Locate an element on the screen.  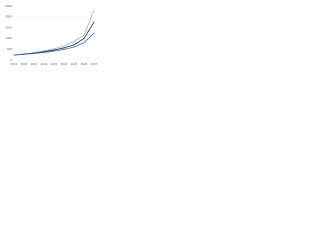
y-tick-label: 0 is located at coordinates (11, 60).